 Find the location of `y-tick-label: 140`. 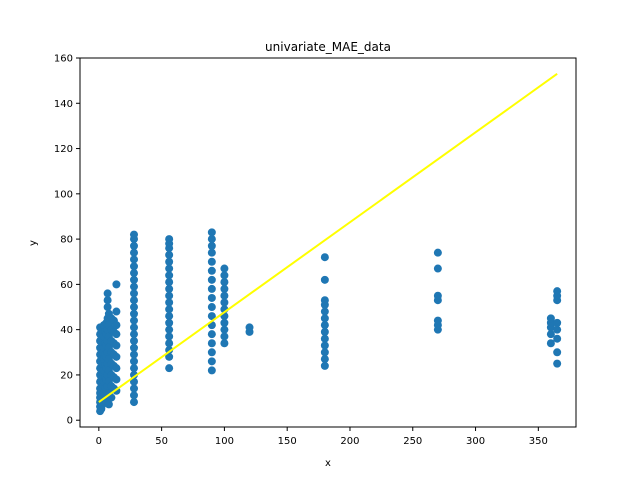

y-tick-label: 140 is located at coordinates (63, 104).